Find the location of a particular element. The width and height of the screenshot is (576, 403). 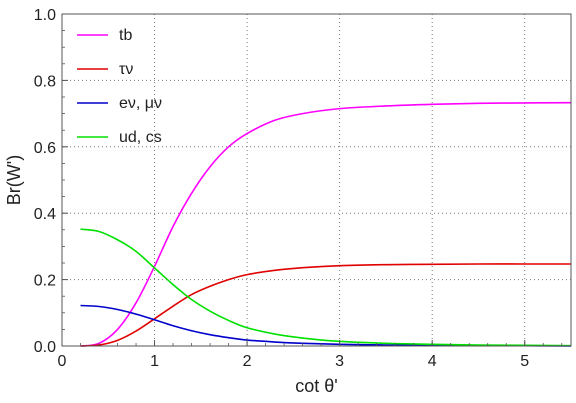

y-tick-label: 0.2 is located at coordinates (45, 281).